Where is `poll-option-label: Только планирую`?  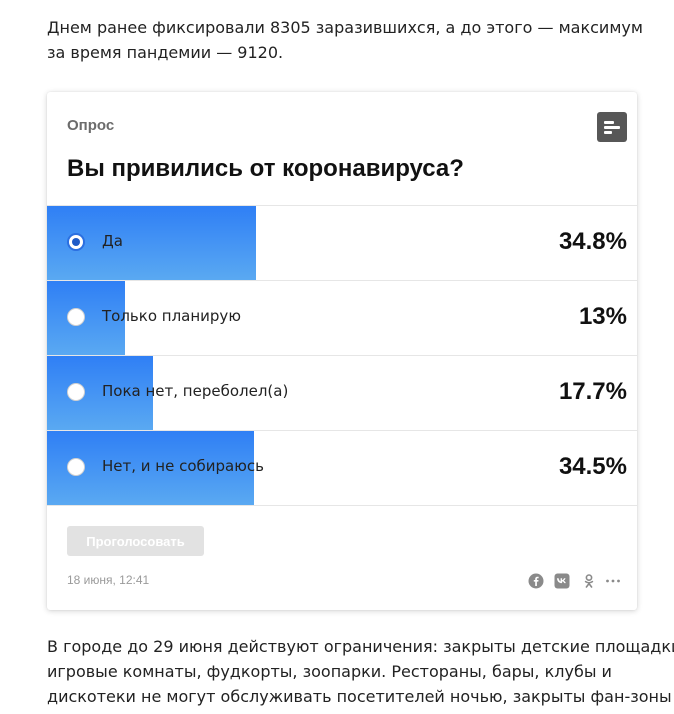
poll-option-label: Только планирую is located at coordinates (171, 316).